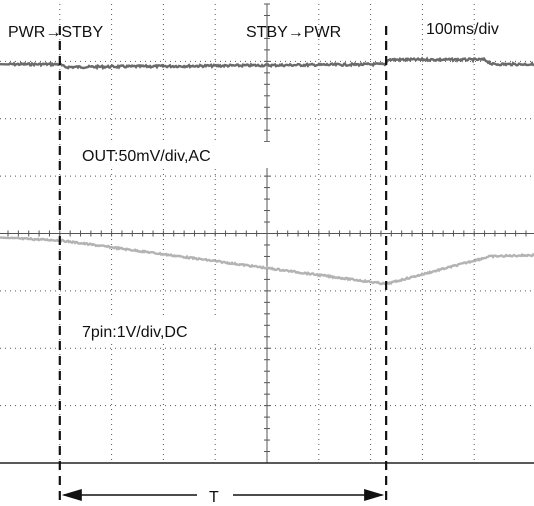 The image size is (534, 506). I want to click on label-interval-t: T, so click(214, 497).